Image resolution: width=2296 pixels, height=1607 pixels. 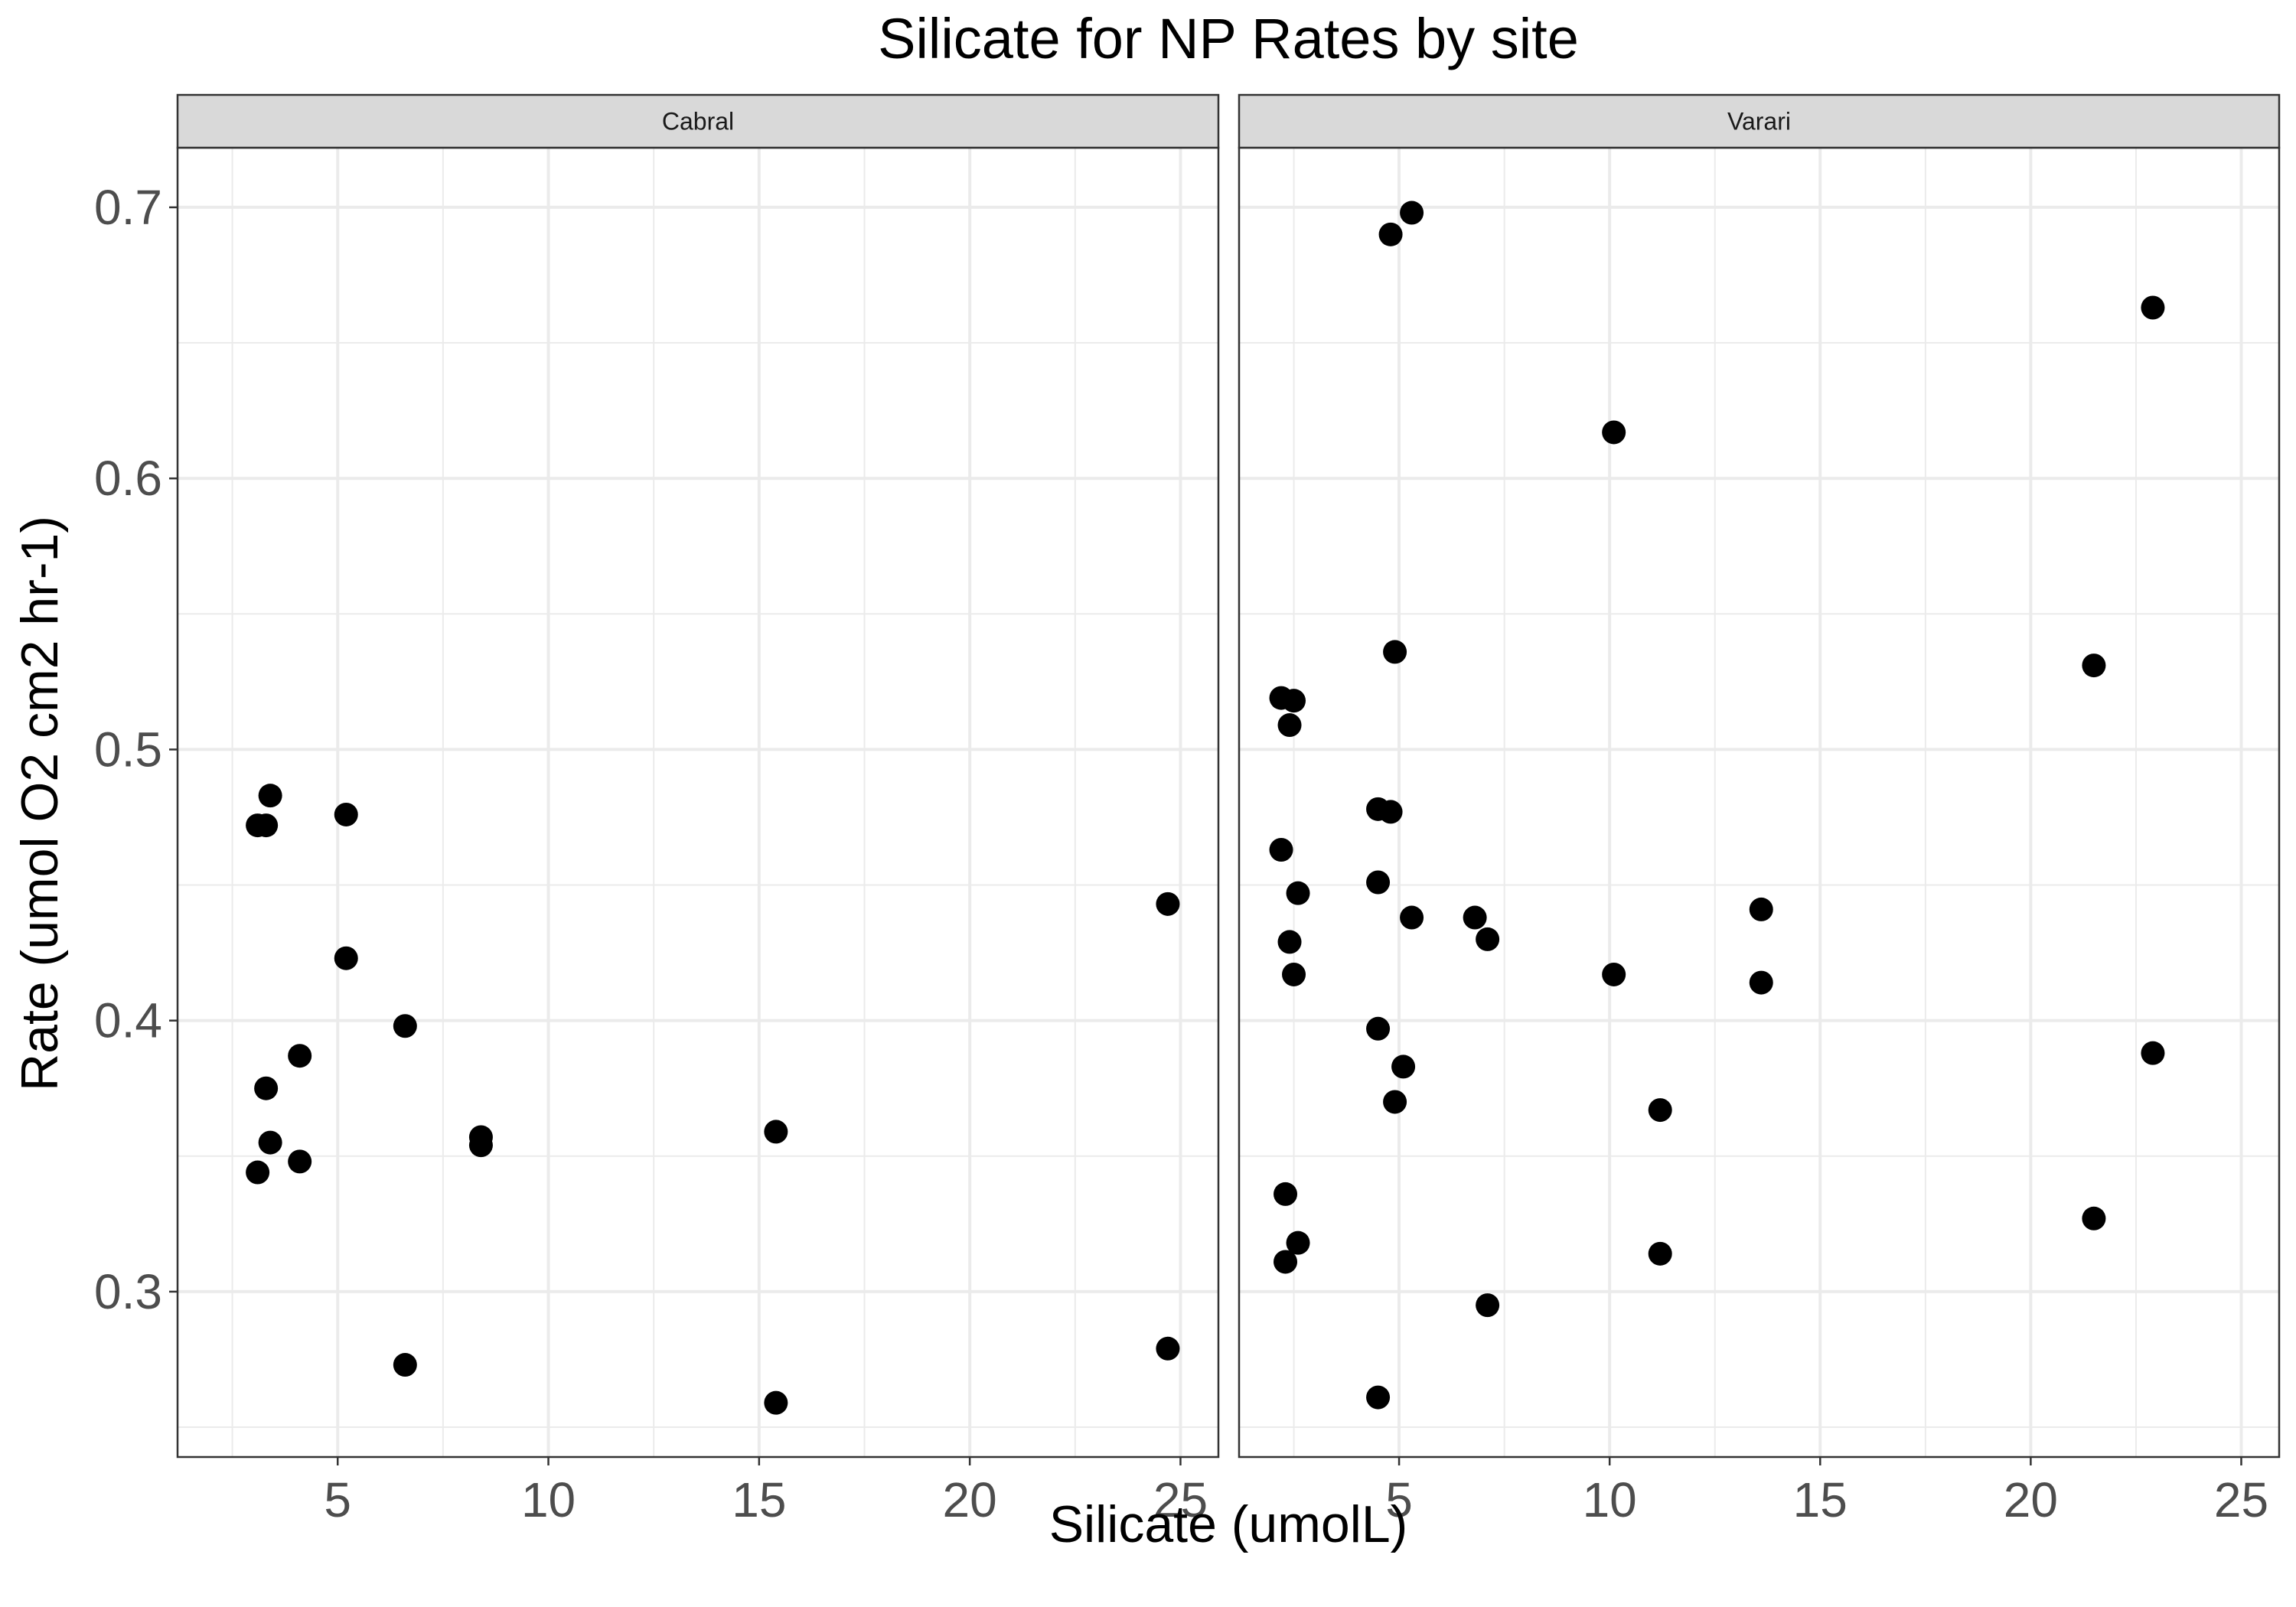 I want to click on y-tick-label: 0.5, so click(x=128, y=750).